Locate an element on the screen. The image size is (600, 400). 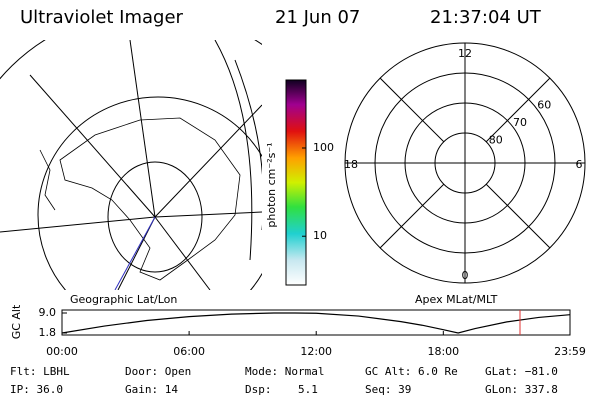
status-field: GC Alt: 6.0 Re is located at coordinates (411, 371).